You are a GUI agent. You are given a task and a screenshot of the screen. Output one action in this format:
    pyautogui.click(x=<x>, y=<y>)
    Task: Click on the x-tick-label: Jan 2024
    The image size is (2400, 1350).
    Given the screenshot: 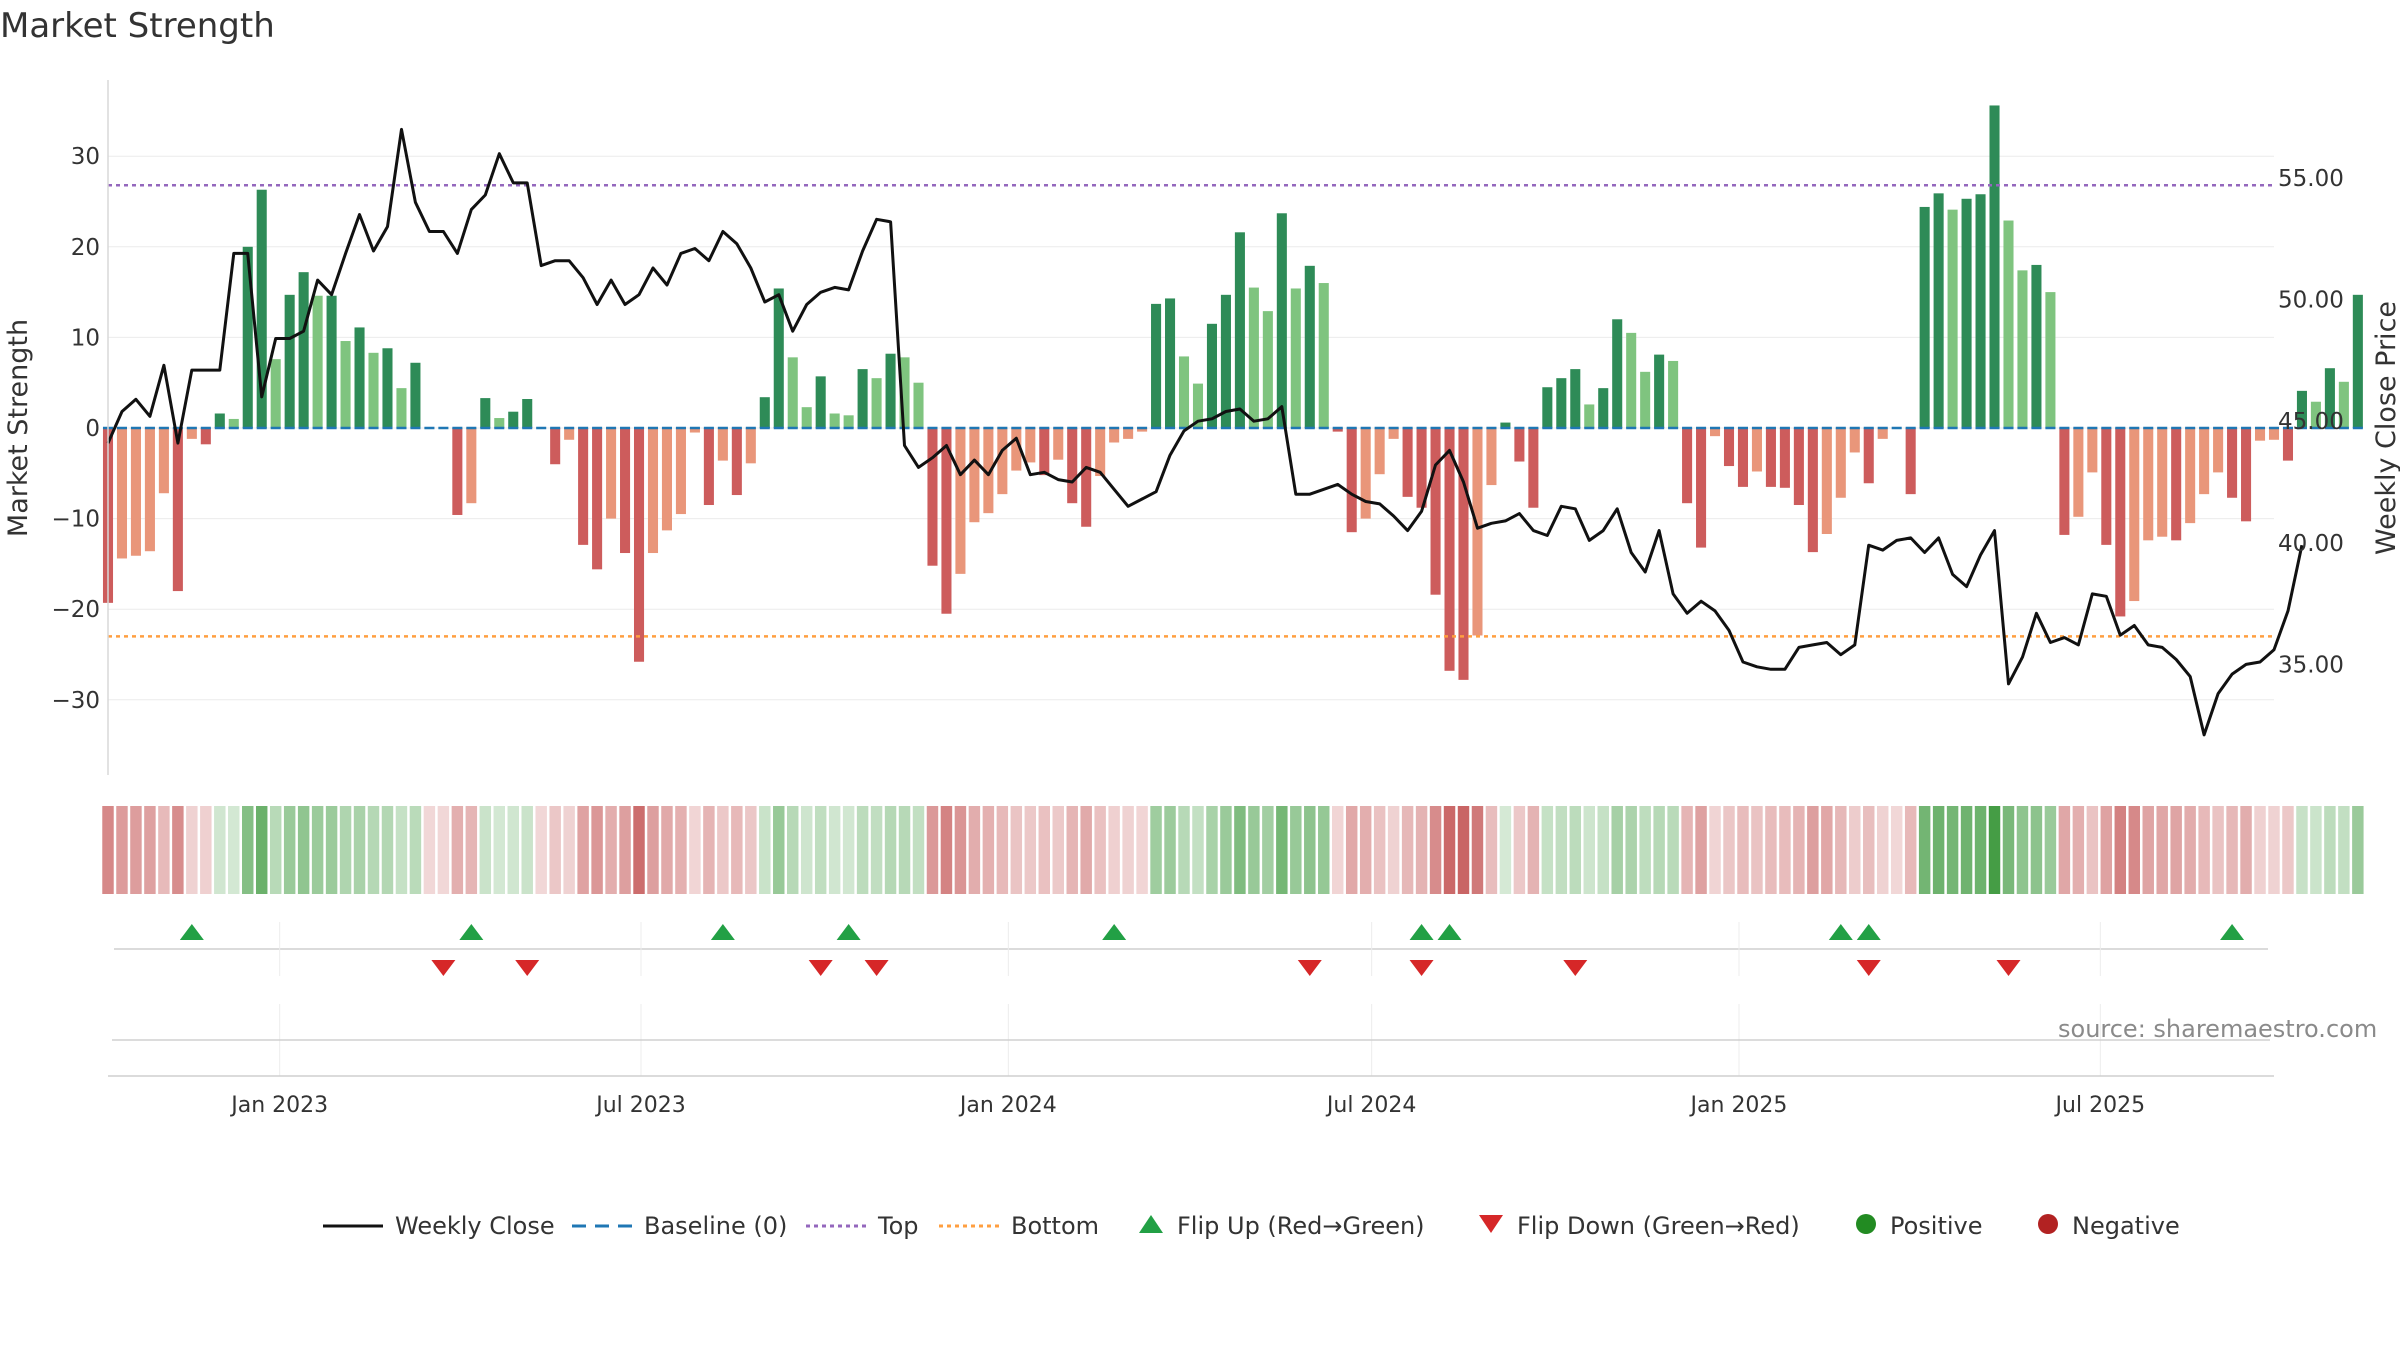 What is the action you would take?
    pyautogui.click(x=1007, y=1105)
    